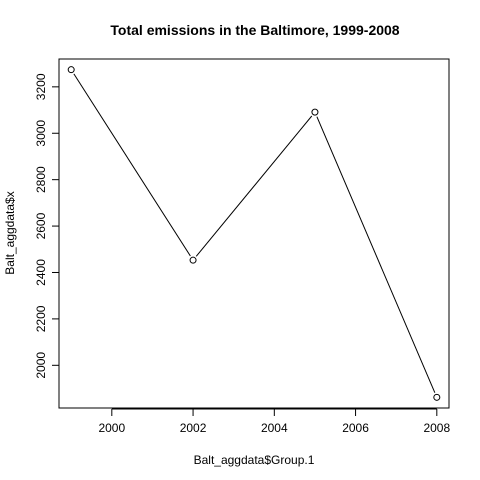 This screenshot has width=480, height=480. I want to click on y-tick-label: 2000, so click(41, 365).